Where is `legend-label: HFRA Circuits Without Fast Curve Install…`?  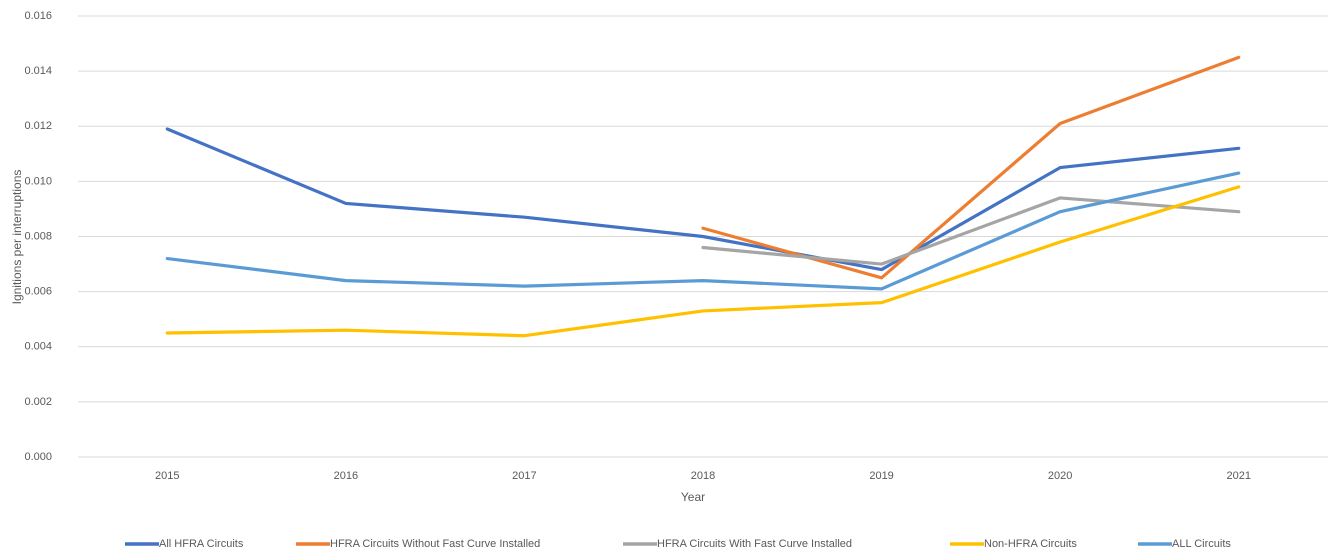
legend-label: HFRA Circuits Without Fast Curve Install… is located at coordinates (435, 544).